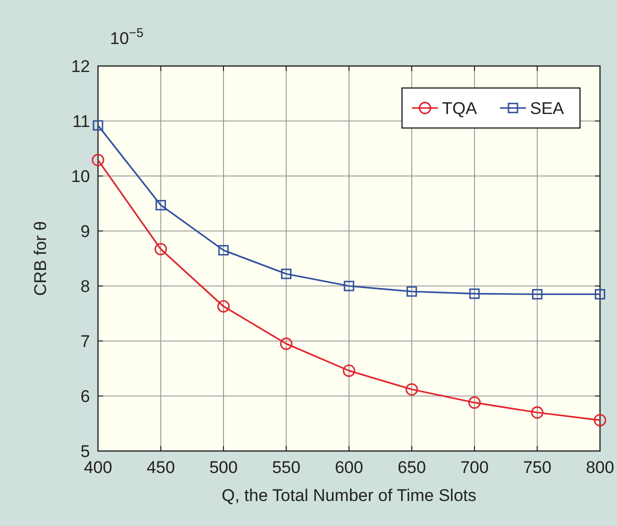 The width and height of the screenshot is (617, 526). I want to click on y-tick-label: 12, so click(80, 66).